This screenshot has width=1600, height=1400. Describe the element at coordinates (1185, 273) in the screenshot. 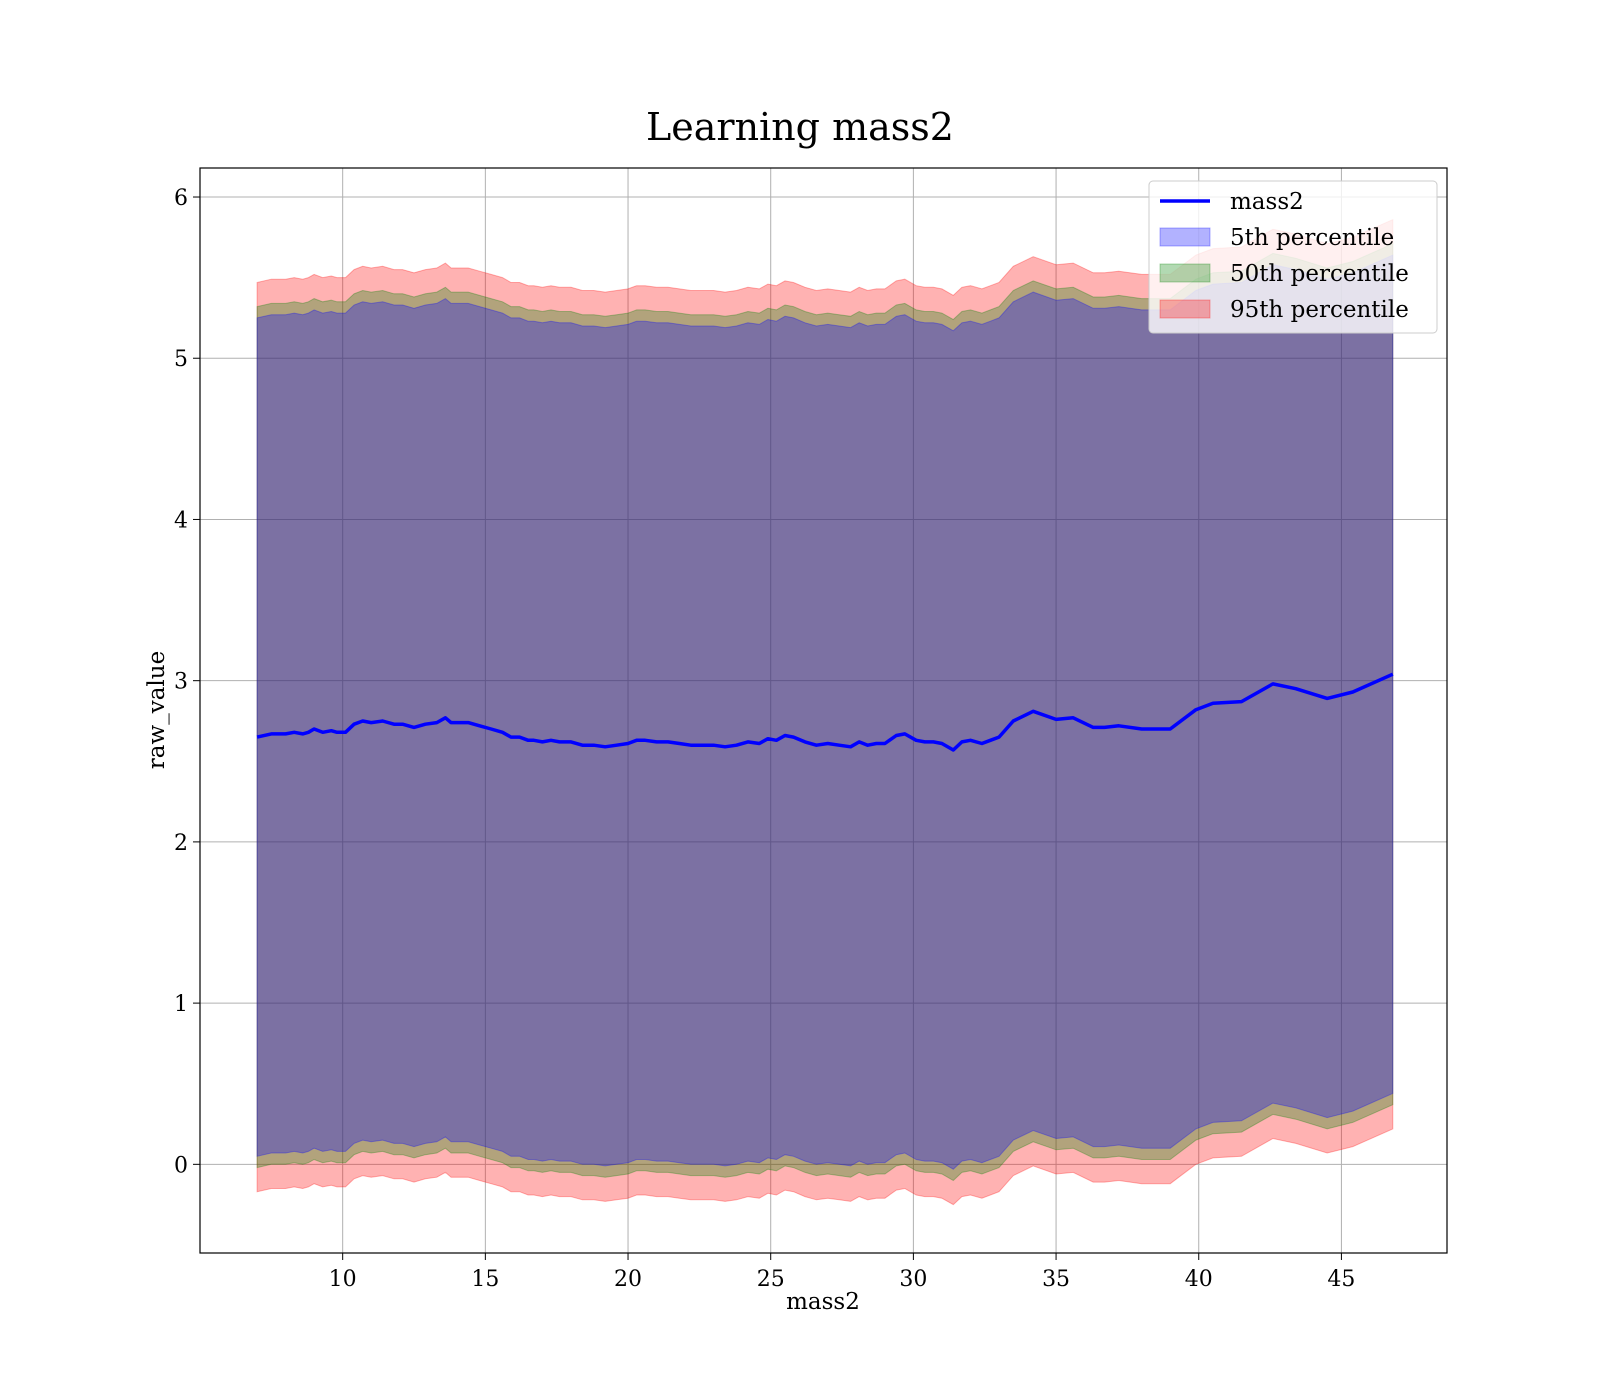

I see `legend-swatch-50th-percentile` at that location.